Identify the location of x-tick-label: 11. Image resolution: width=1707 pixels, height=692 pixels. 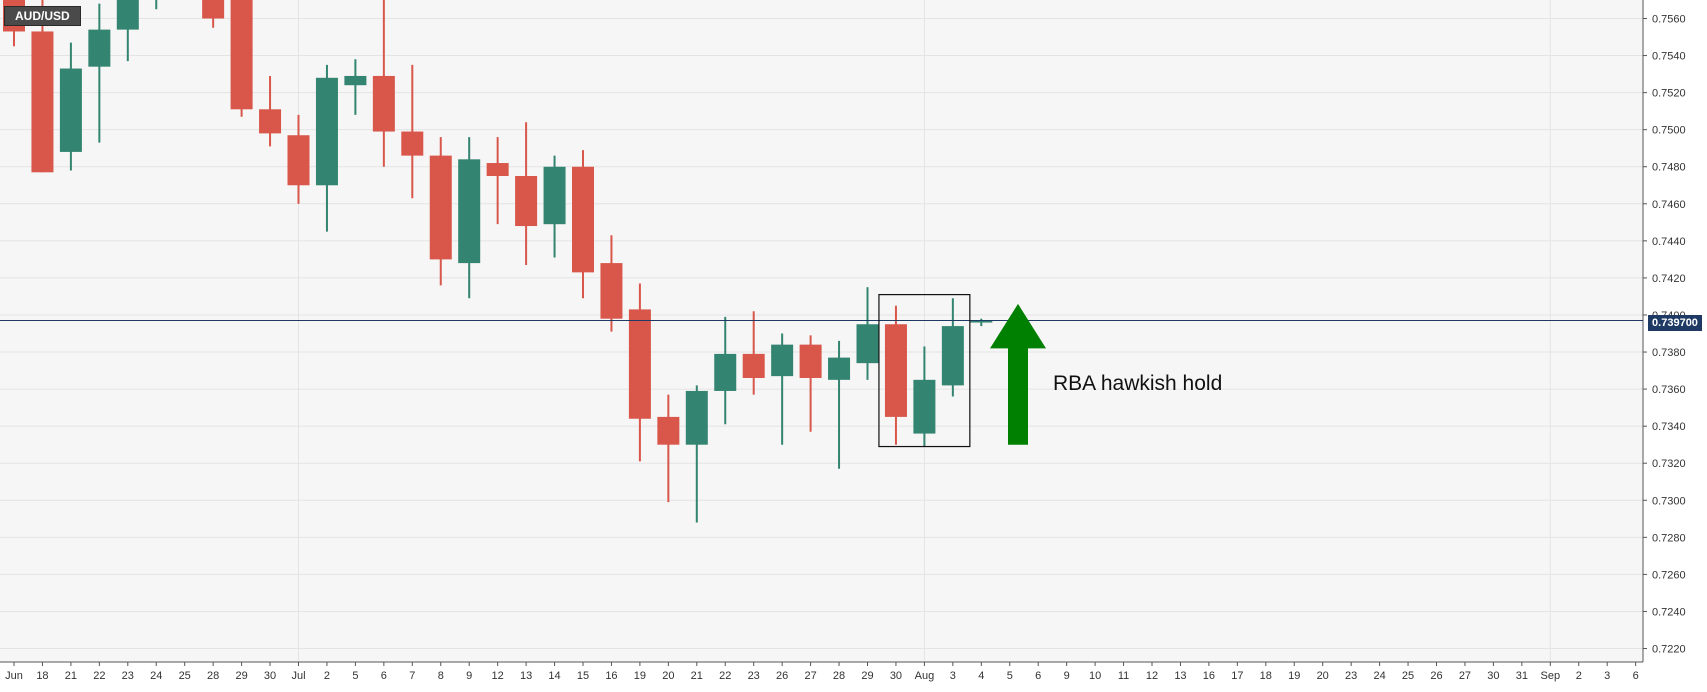
(1123, 676).